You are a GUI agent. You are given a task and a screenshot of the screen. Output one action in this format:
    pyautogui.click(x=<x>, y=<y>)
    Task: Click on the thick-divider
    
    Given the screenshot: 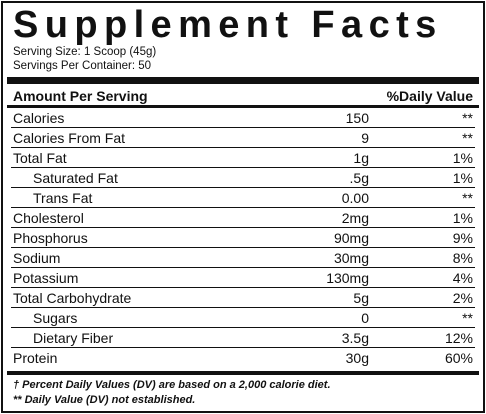 What is the action you would take?
    pyautogui.click(x=243, y=80)
    